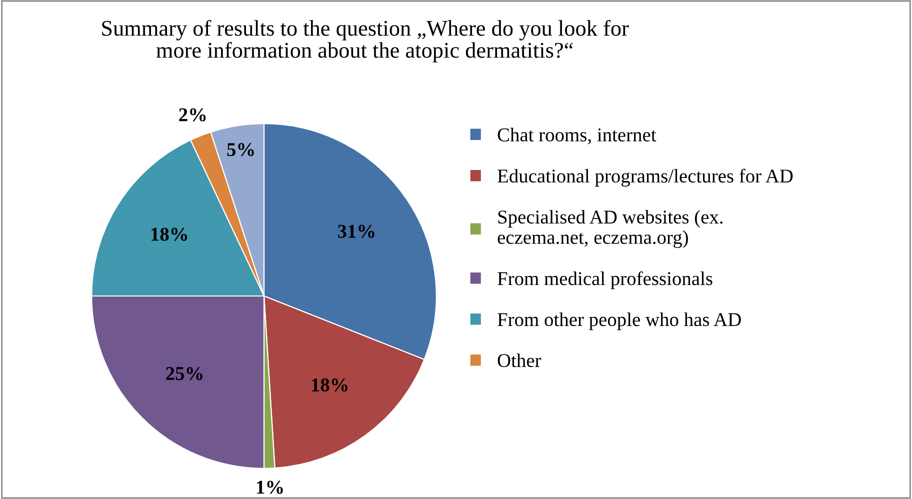 The height and width of the screenshot is (499, 912). Describe the element at coordinates (645, 177) in the screenshot. I see `legend-label: Educational programs/lectures for AD` at that location.